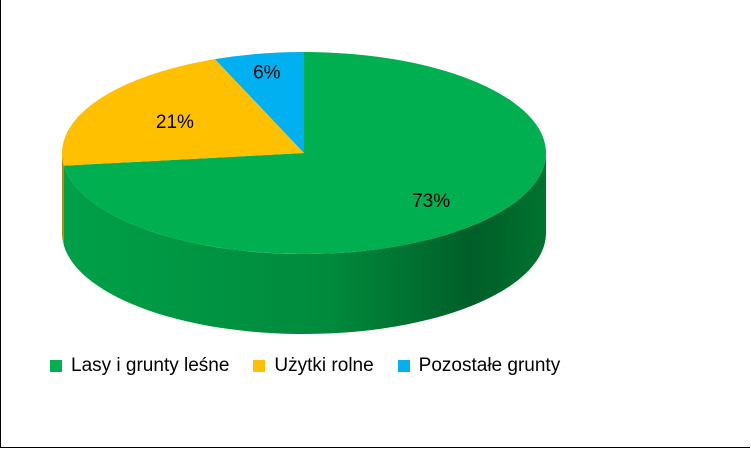 The height and width of the screenshot is (449, 751). What do you see at coordinates (267, 73) in the screenshot?
I see `data-label-pozostale: 6%` at bounding box center [267, 73].